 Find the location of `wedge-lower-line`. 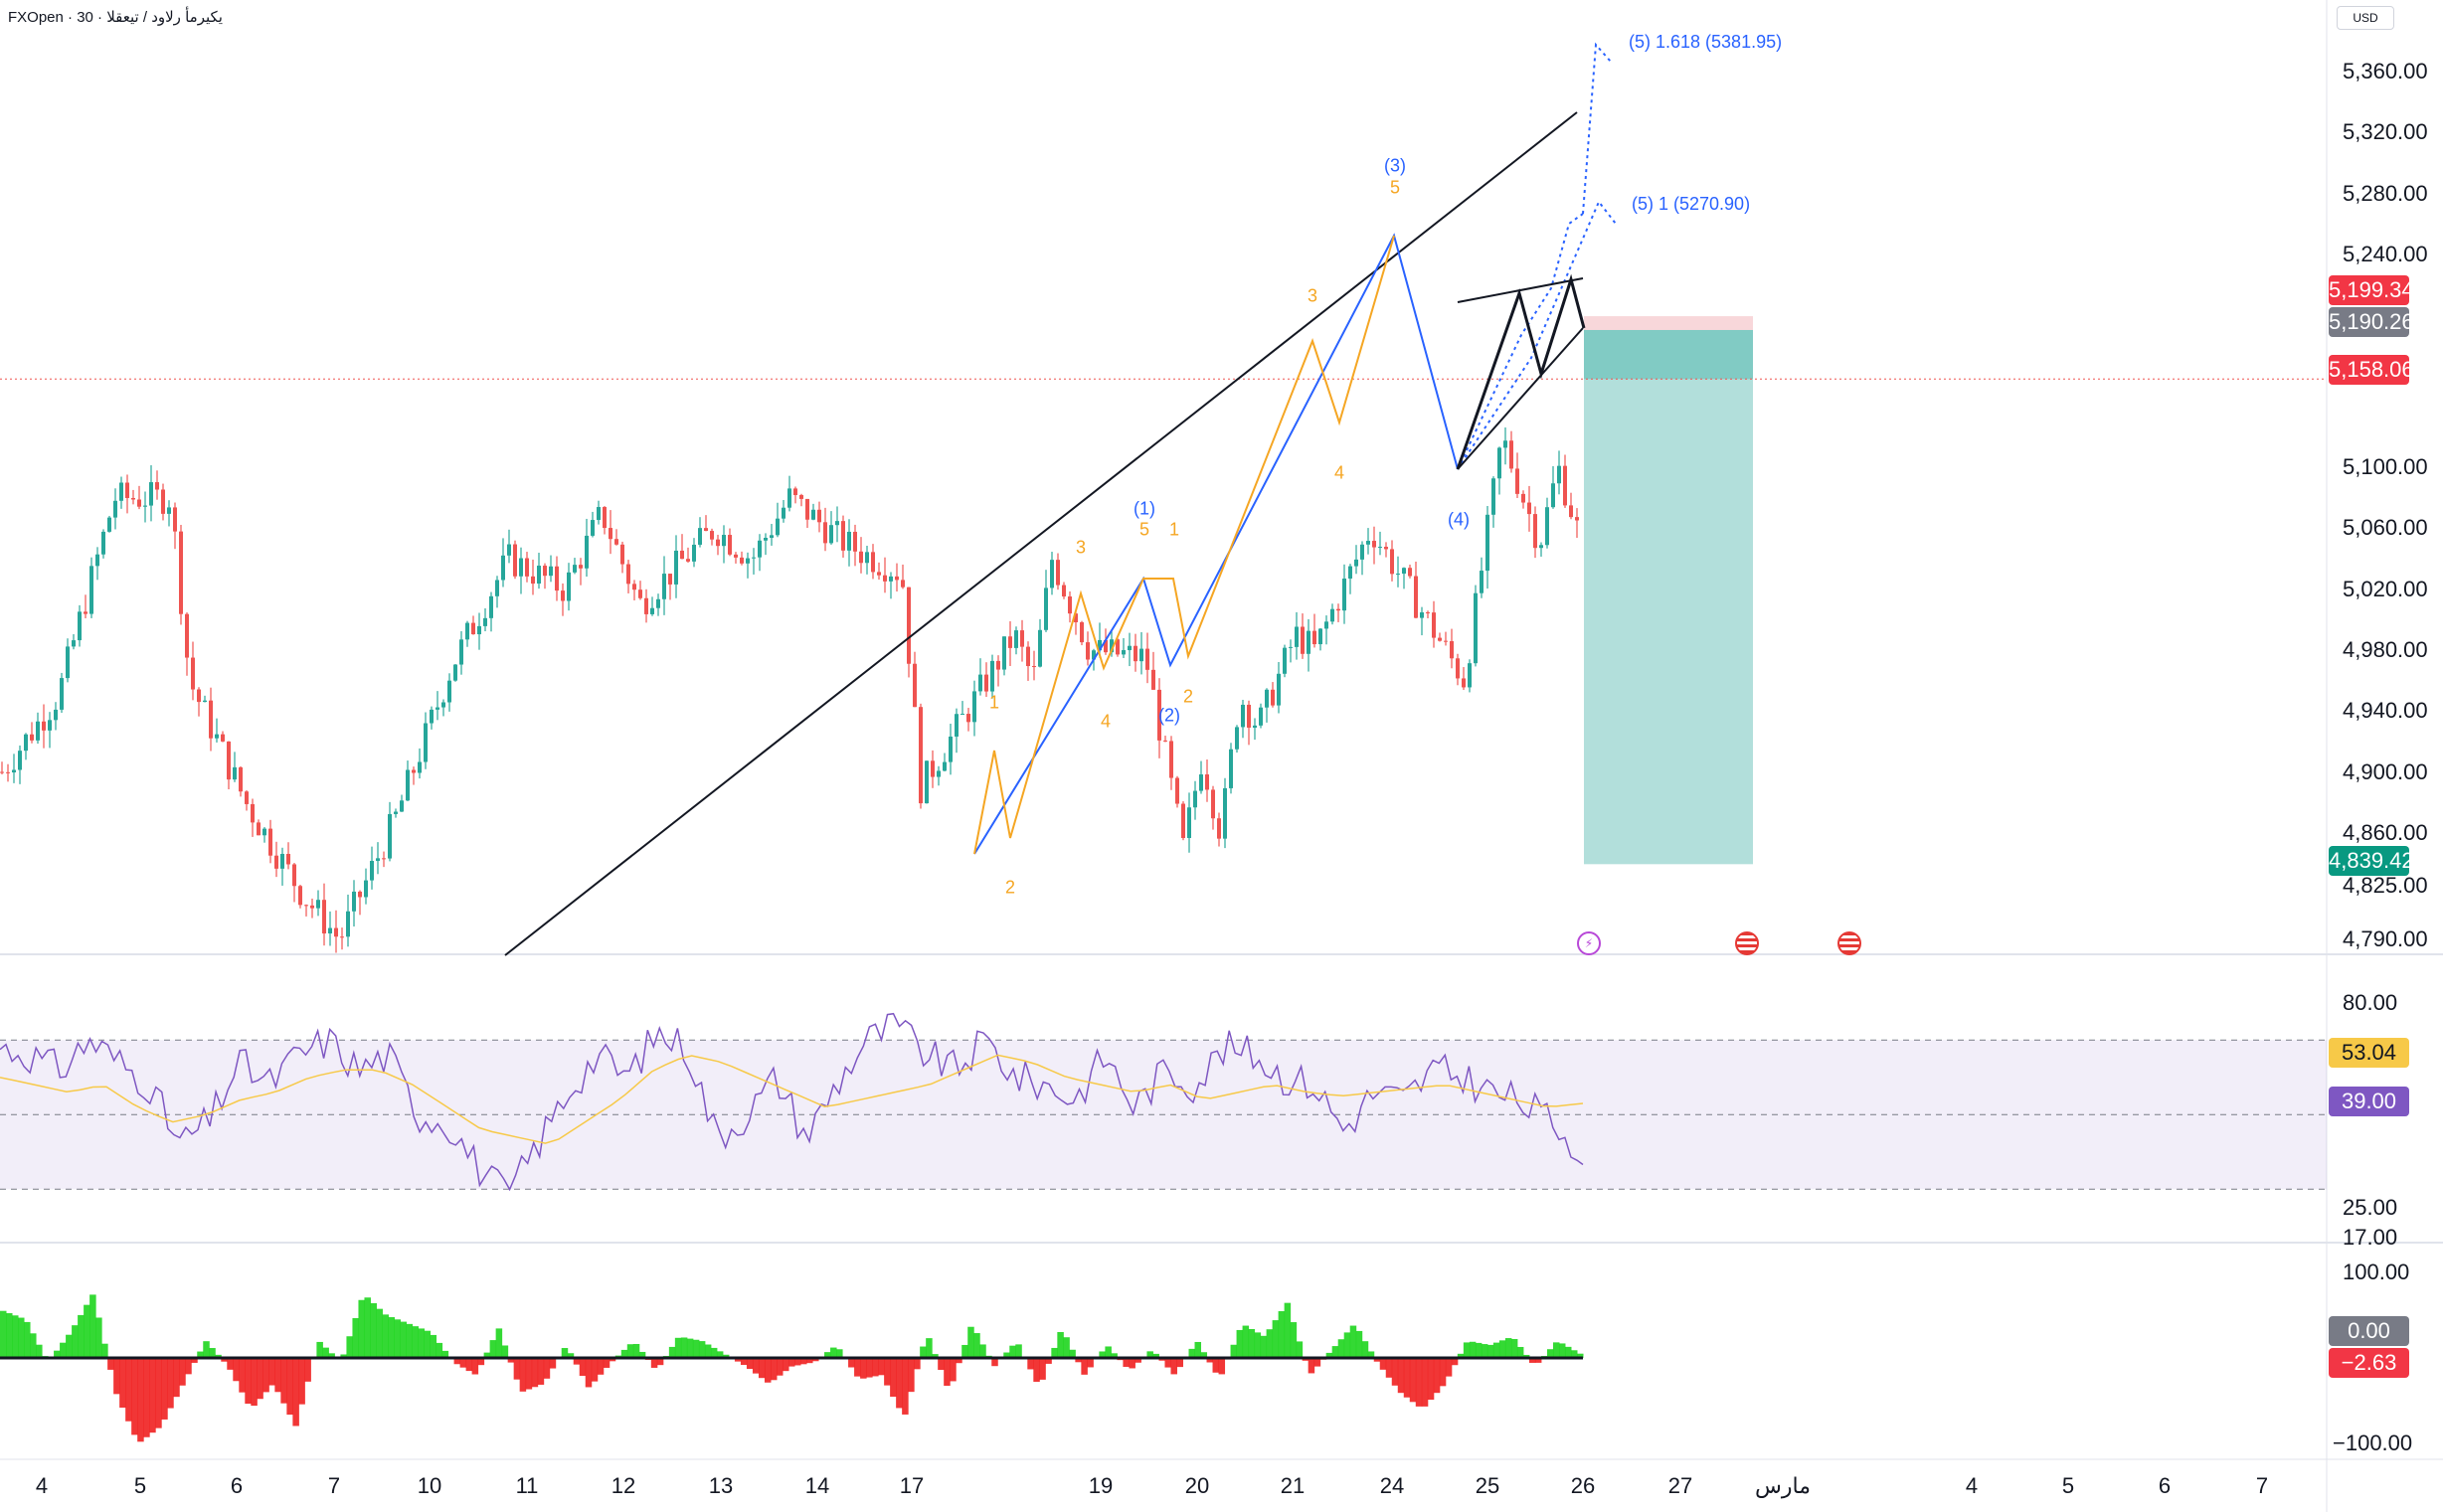

wedge-lower-line is located at coordinates (1520, 398).